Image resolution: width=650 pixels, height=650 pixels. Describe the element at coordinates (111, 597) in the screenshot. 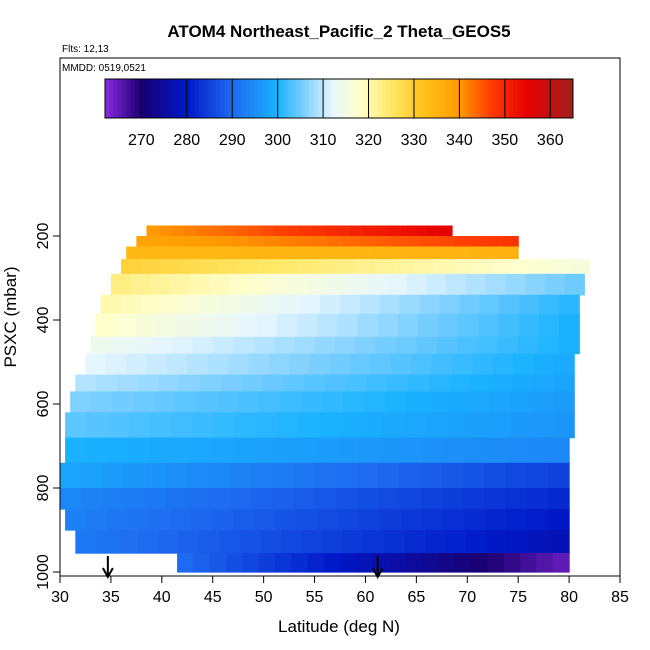

I see `x-tick-label: 35` at that location.